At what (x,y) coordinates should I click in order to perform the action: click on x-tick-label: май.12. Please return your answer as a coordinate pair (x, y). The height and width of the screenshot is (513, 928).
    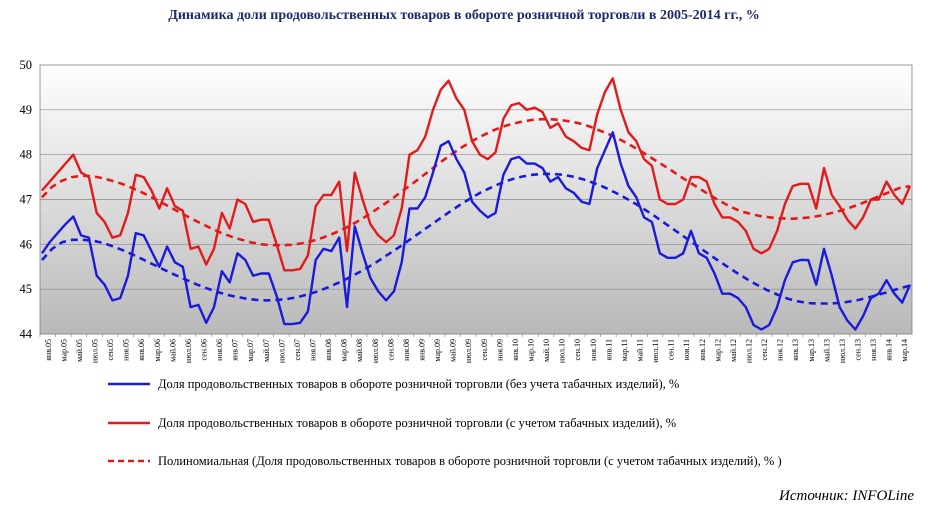
    Looking at the image, I should click on (733, 350).